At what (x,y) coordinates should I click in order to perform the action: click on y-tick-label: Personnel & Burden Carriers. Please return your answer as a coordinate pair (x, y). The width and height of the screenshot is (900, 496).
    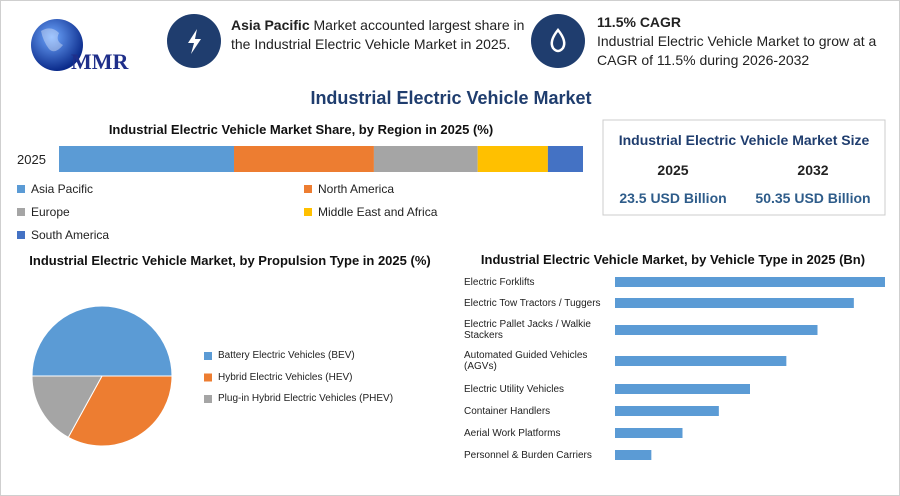
    Looking at the image, I should click on (528, 455).